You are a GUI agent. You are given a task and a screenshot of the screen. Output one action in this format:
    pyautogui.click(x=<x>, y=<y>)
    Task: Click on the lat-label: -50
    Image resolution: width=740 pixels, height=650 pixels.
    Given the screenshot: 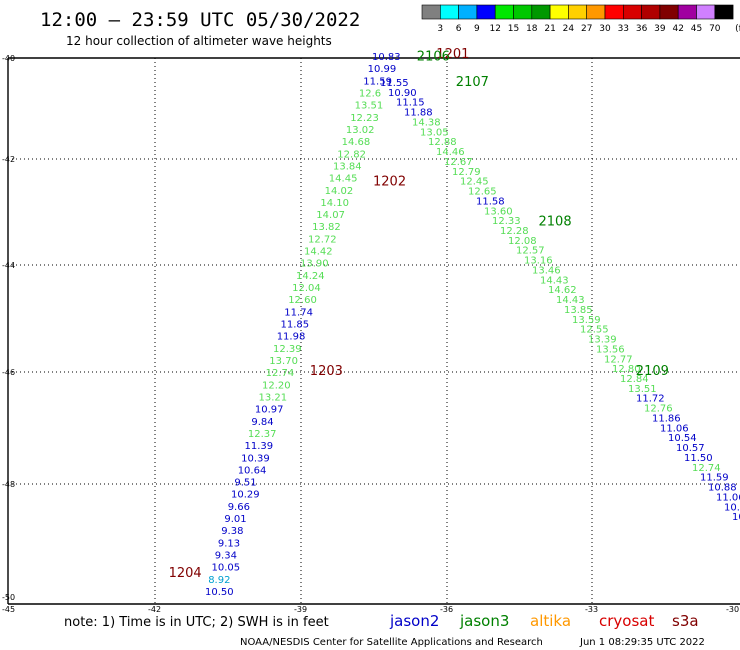 What is the action you would take?
    pyautogui.click(x=8, y=597)
    